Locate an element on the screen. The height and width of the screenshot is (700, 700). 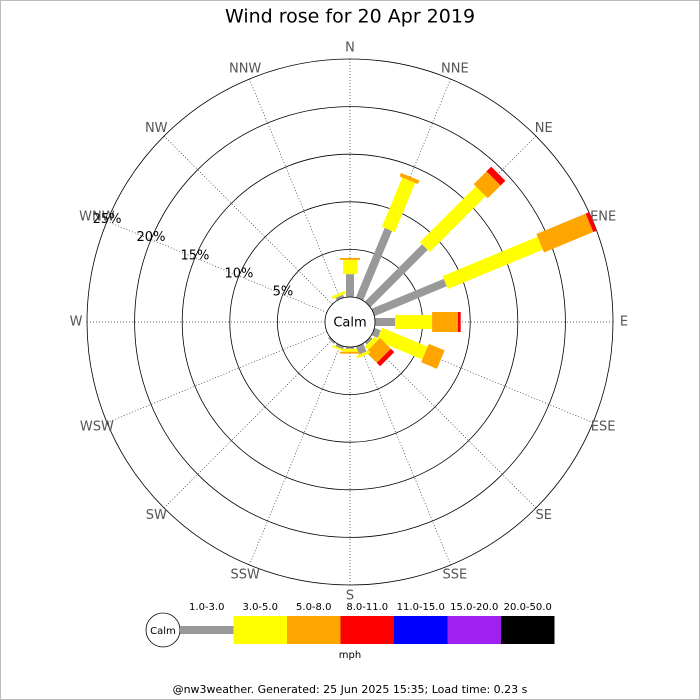
calm-circle is located at coordinates (350, 322).